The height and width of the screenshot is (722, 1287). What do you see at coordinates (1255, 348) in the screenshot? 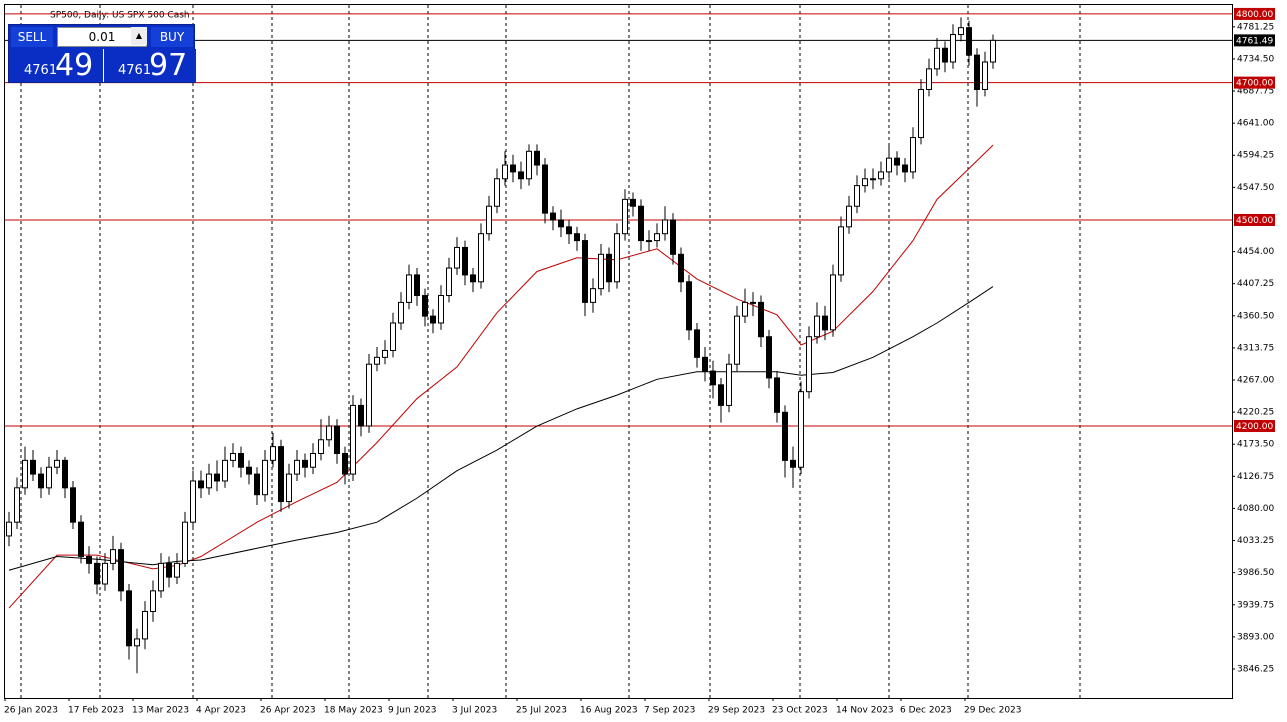
I see `y-tick-label: 4313.75` at bounding box center [1255, 348].